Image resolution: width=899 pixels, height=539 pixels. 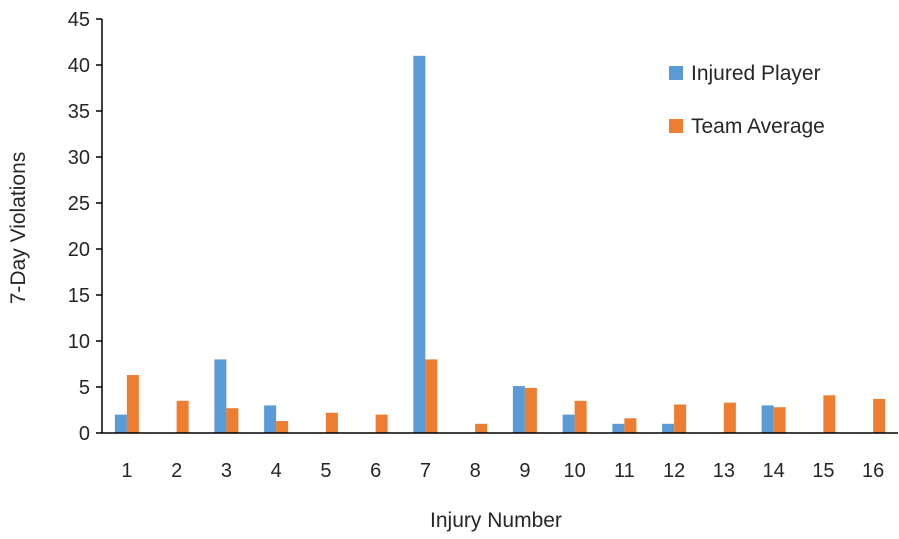 I want to click on y-tick-label: 15, so click(x=79, y=296).